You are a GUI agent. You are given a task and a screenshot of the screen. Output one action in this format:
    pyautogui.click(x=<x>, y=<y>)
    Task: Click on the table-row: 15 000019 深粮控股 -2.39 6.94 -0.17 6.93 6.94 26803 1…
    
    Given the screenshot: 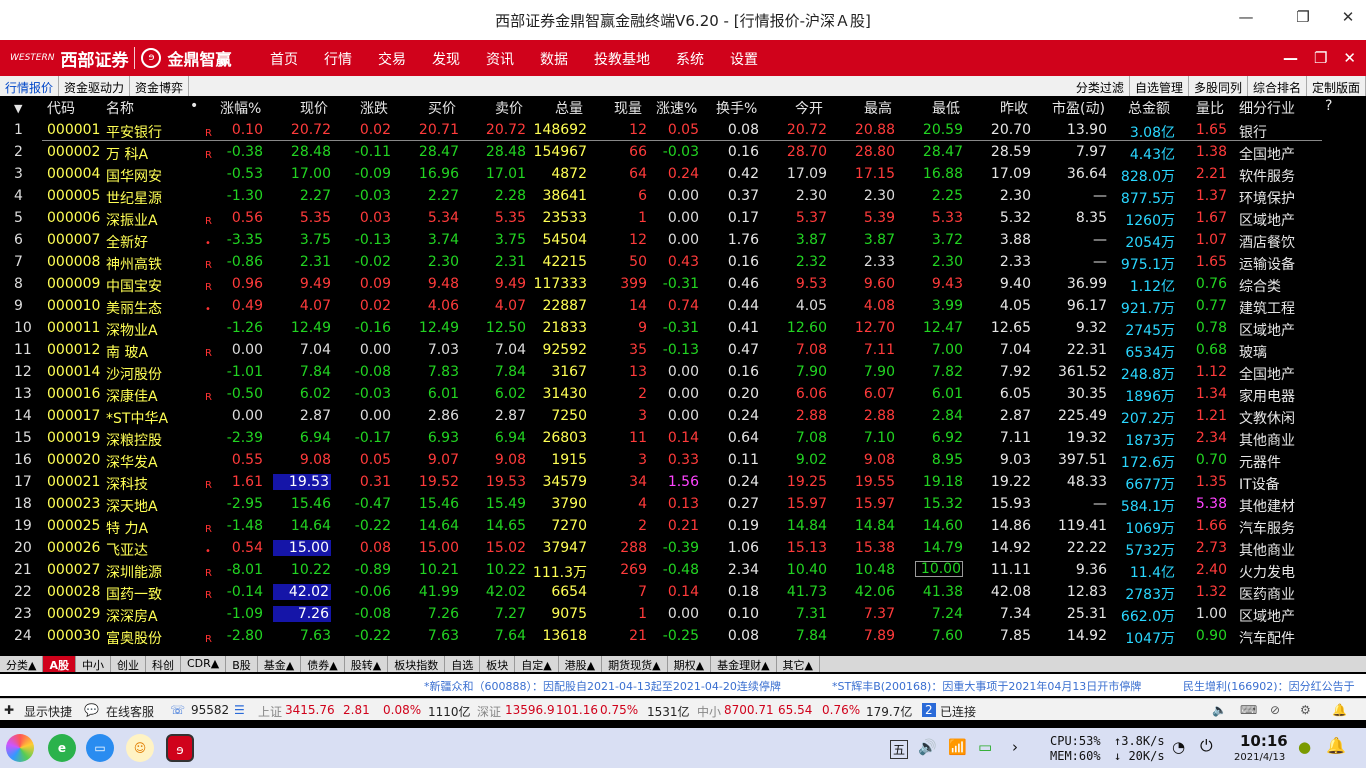 What is the action you would take?
    pyautogui.click(x=683, y=439)
    